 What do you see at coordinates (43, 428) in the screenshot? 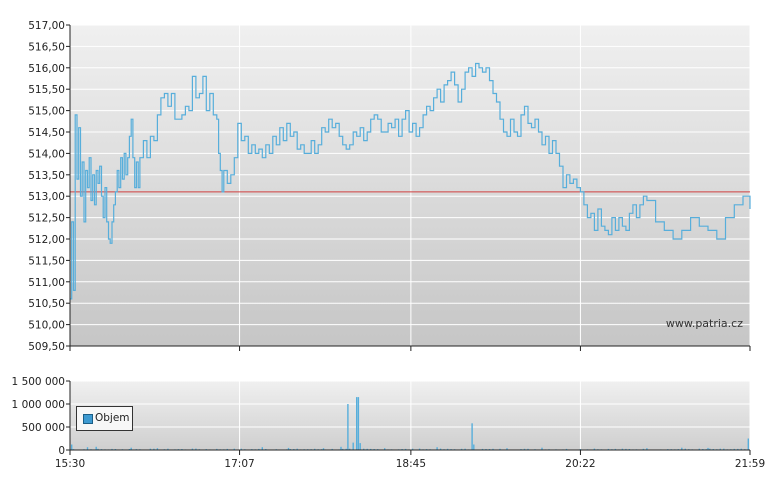
I see `volume-y-tick-label: 500 000` at bounding box center [43, 428].